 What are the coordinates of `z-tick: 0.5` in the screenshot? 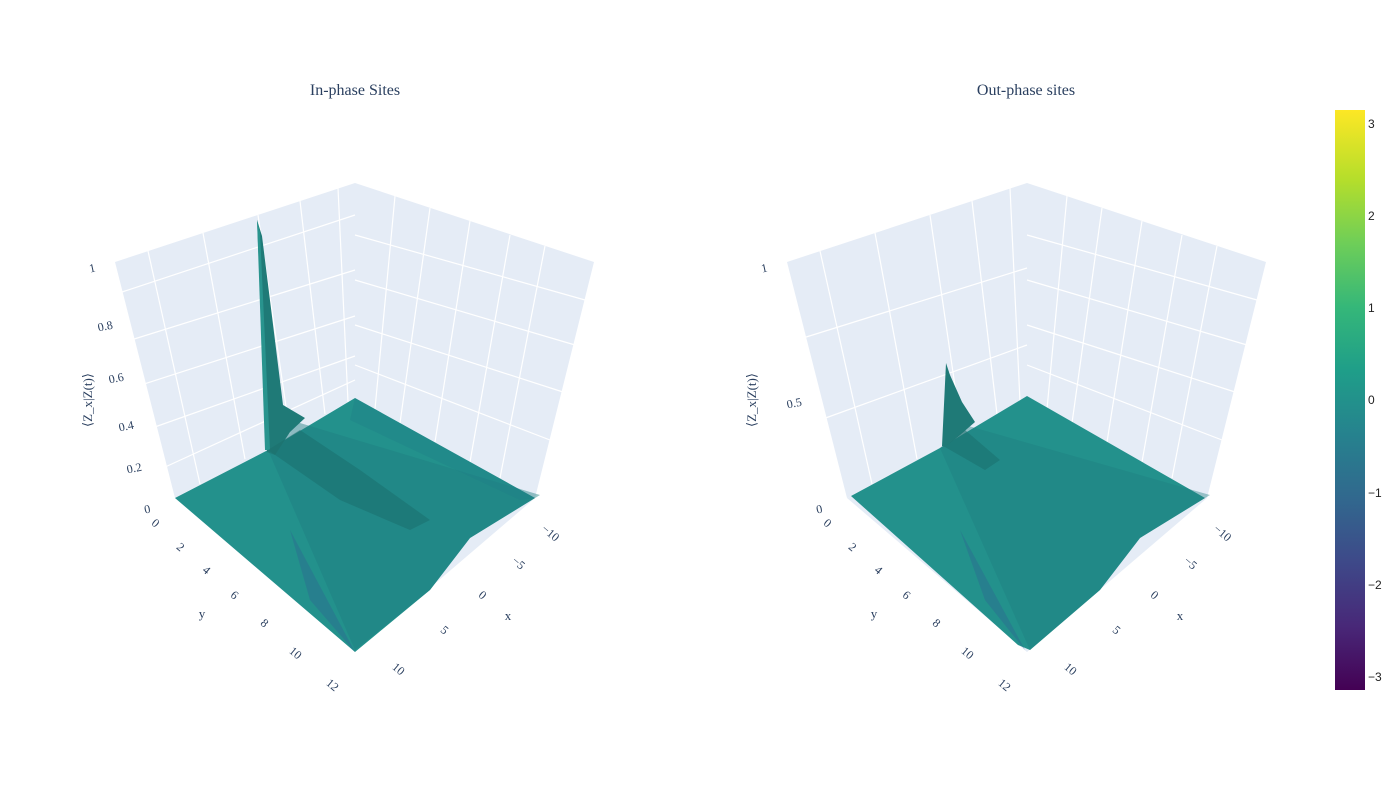 It's located at (794, 403).